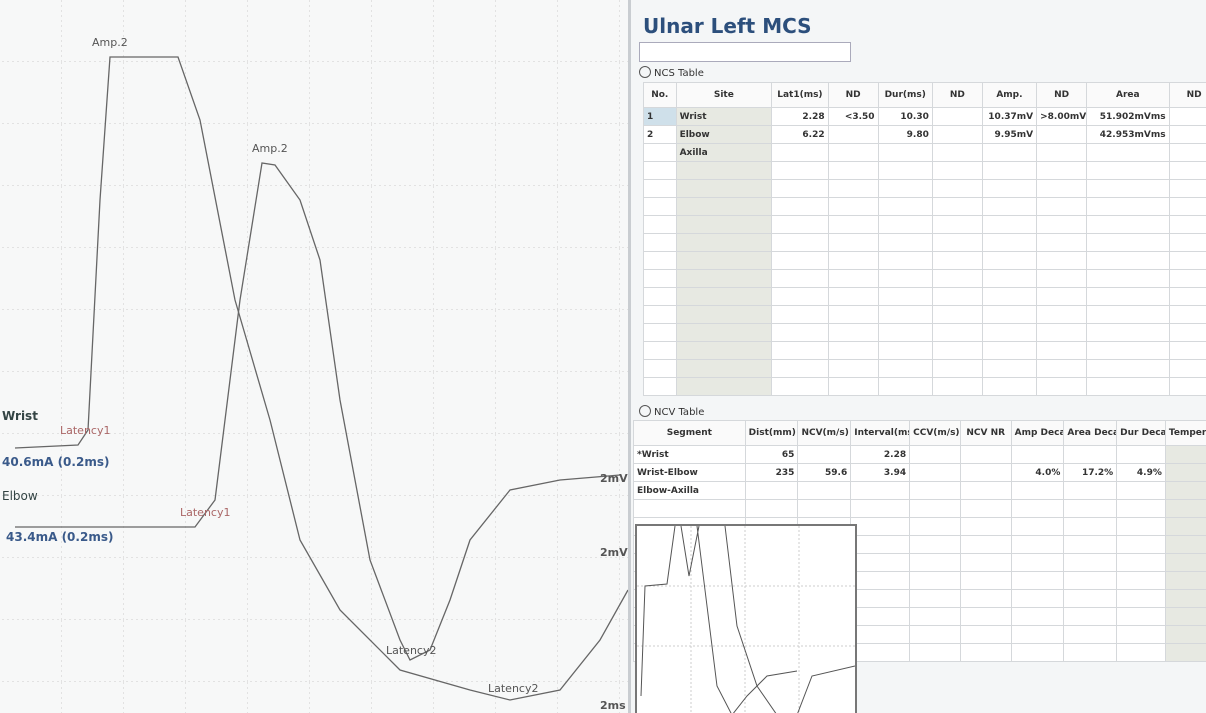 The image size is (1206, 713). Describe the element at coordinates (1037, 472) in the screenshot. I see `table-cell: 4.0%` at that location.